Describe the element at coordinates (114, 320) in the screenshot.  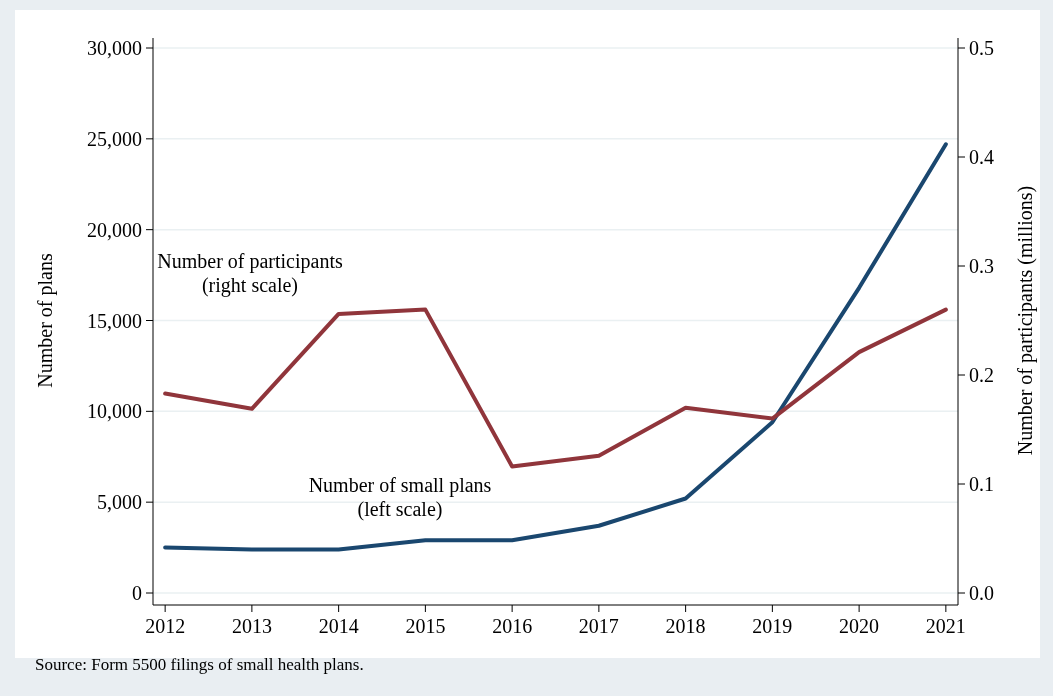
I see `y-tick-label: 15,000` at that location.